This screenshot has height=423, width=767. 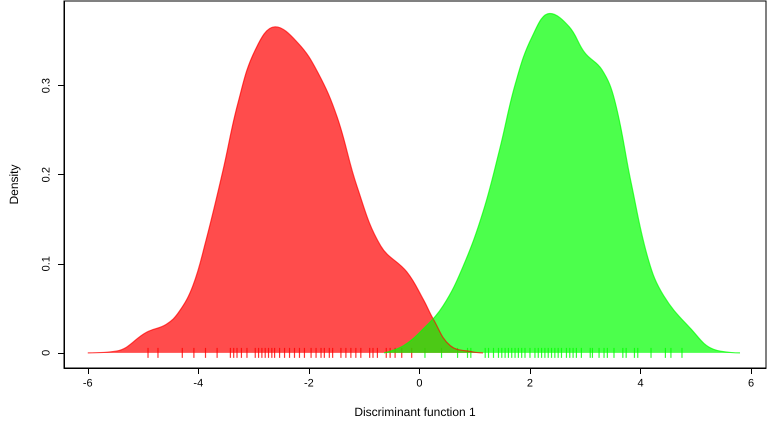 What do you see at coordinates (309, 384) in the screenshot?
I see `x-tick-label: -2` at bounding box center [309, 384].